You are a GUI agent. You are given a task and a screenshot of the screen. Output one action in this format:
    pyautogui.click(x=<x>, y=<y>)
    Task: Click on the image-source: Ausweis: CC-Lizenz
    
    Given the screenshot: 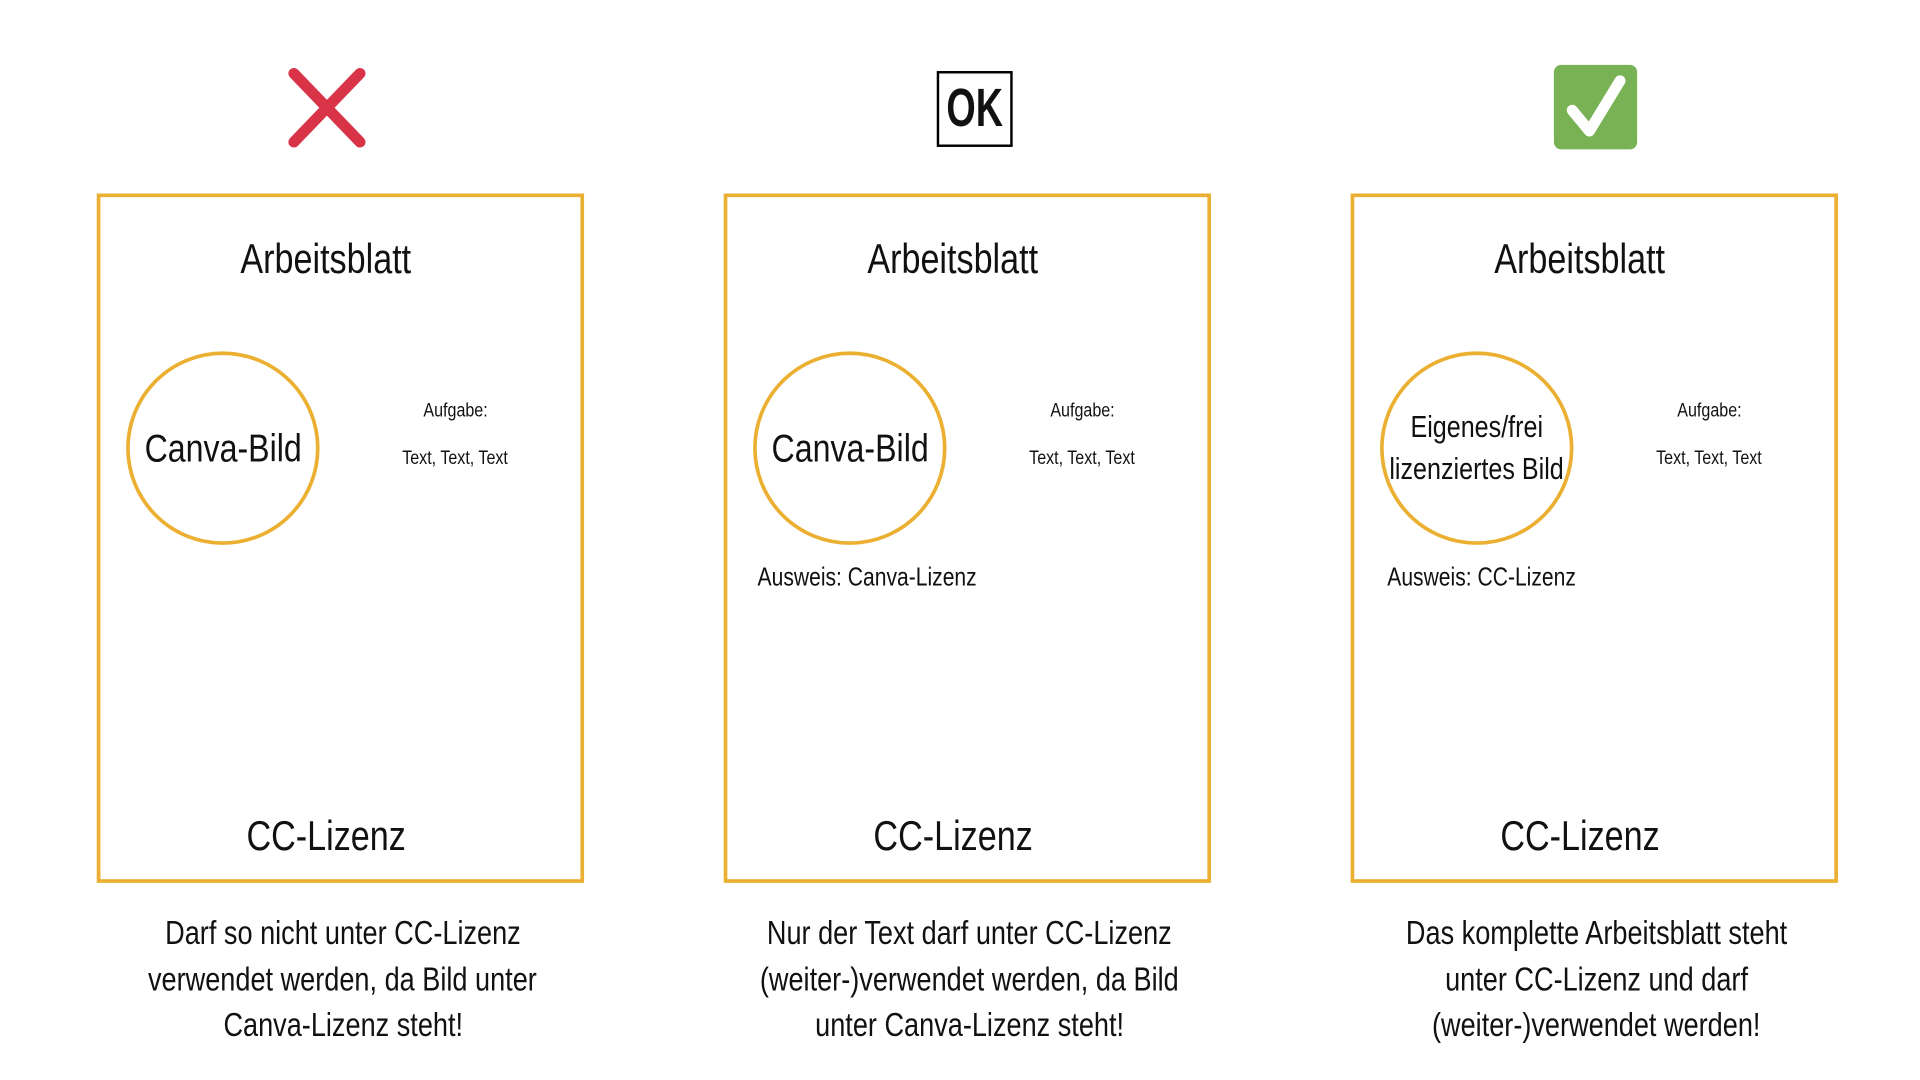 What is the action you would take?
    pyautogui.click(x=1481, y=577)
    